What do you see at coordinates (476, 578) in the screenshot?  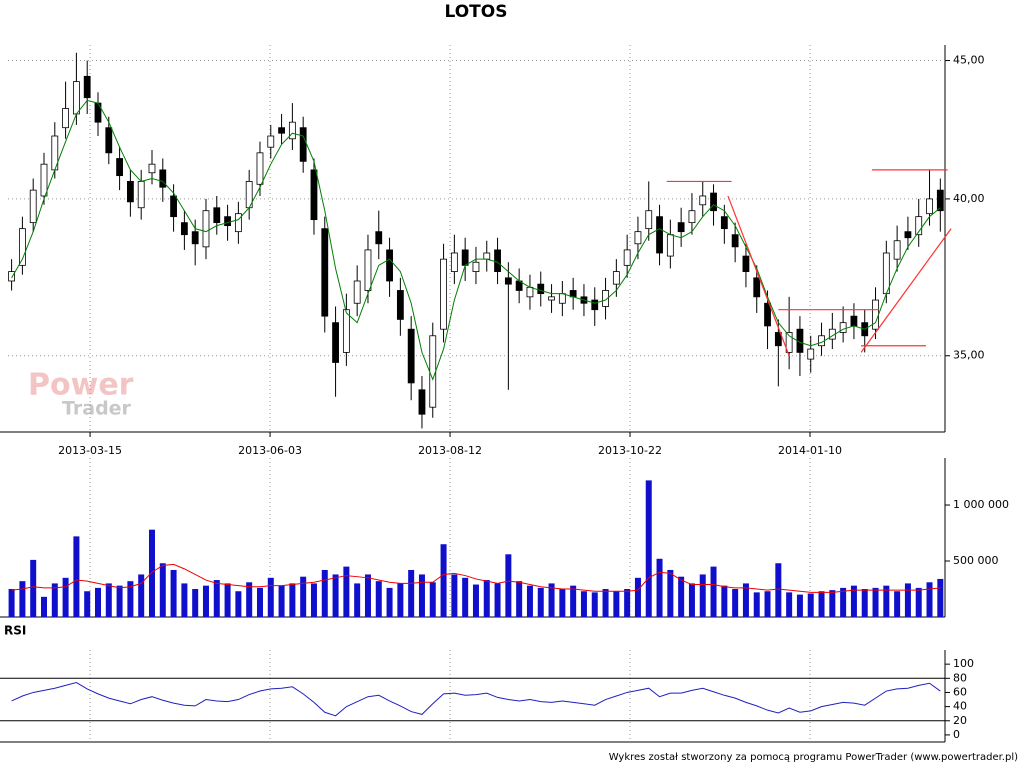 I see `volume-average` at bounding box center [476, 578].